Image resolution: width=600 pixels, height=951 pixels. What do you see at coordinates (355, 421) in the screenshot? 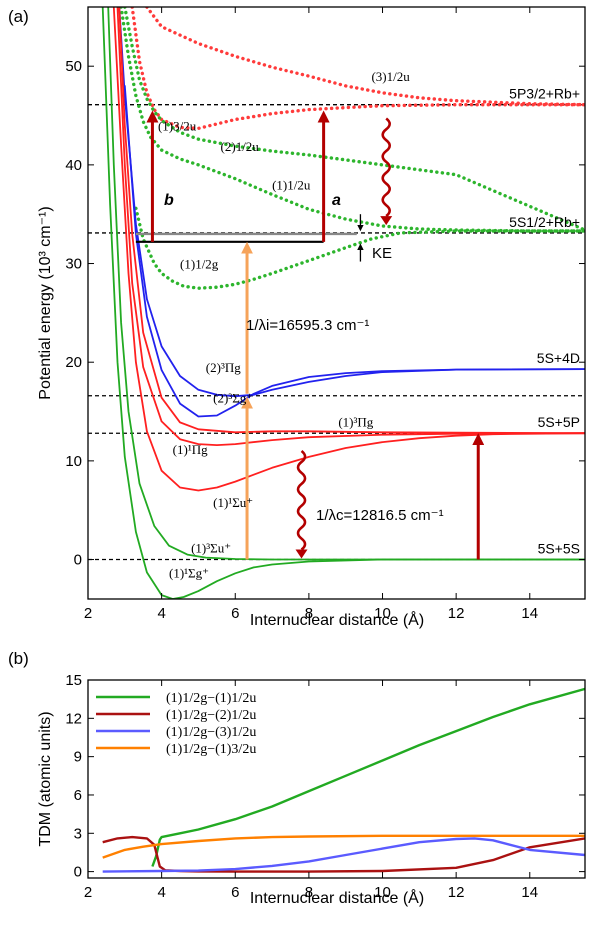
I see `curve-label-1-g: (1)³Πg` at bounding box center [355, 421].